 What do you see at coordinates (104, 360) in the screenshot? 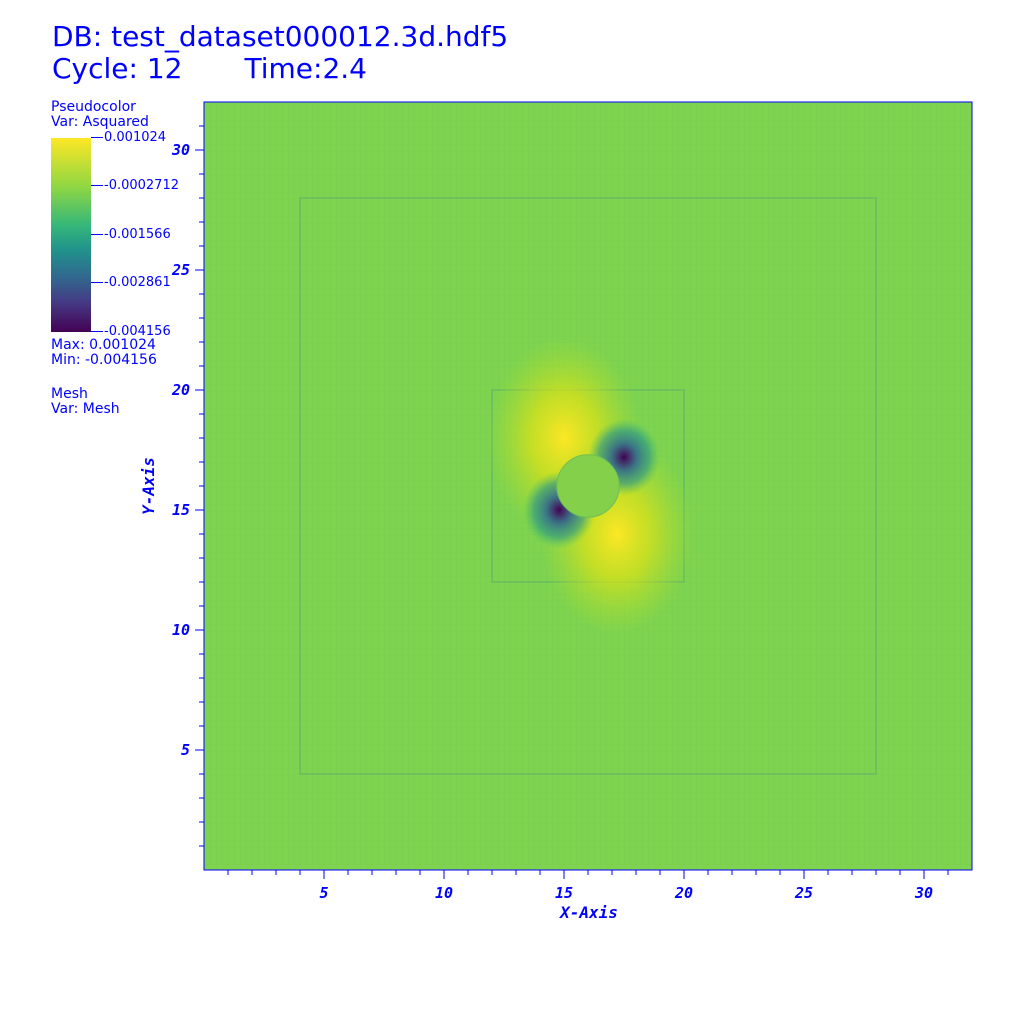
I see `legend-min: Min: -0.004156` at bounding box center [104, 360].